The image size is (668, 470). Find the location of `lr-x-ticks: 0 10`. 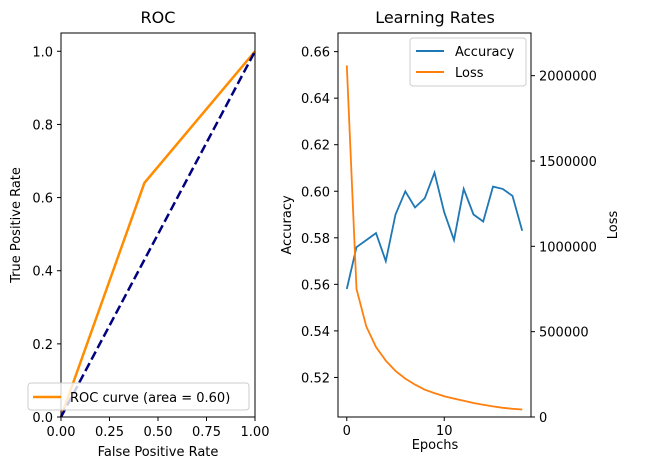

lr-x-ticks: 0 10 is located at coordinates (398, 428).